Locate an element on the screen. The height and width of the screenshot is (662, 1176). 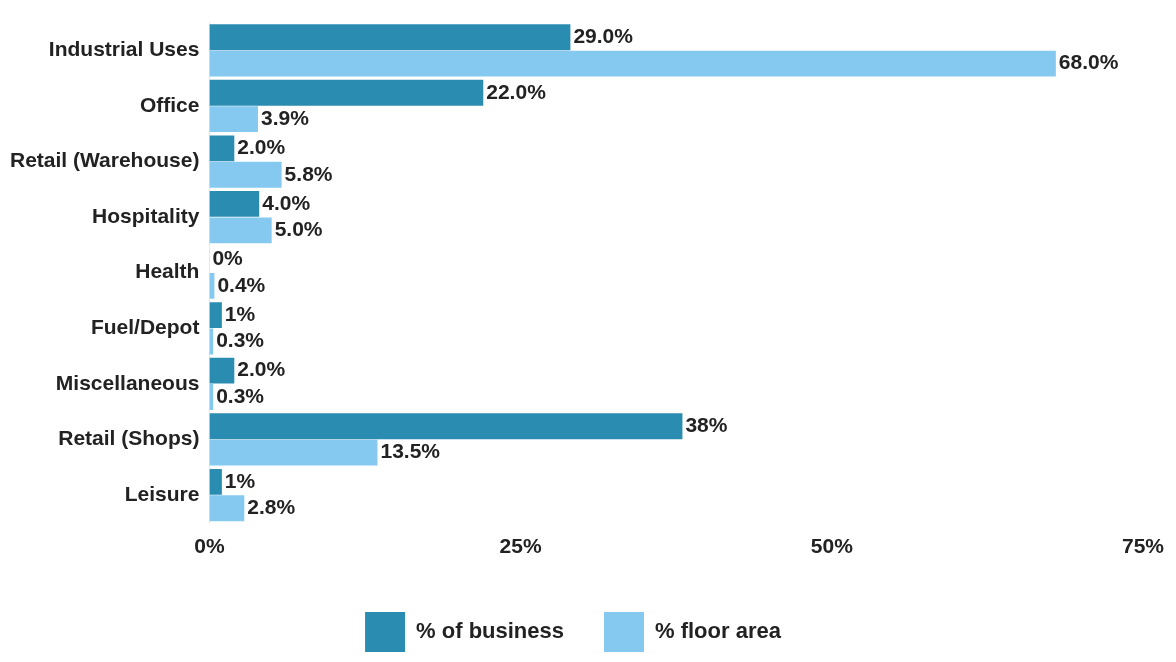
data-label: 5.8% is located at coordinates (308, 173).